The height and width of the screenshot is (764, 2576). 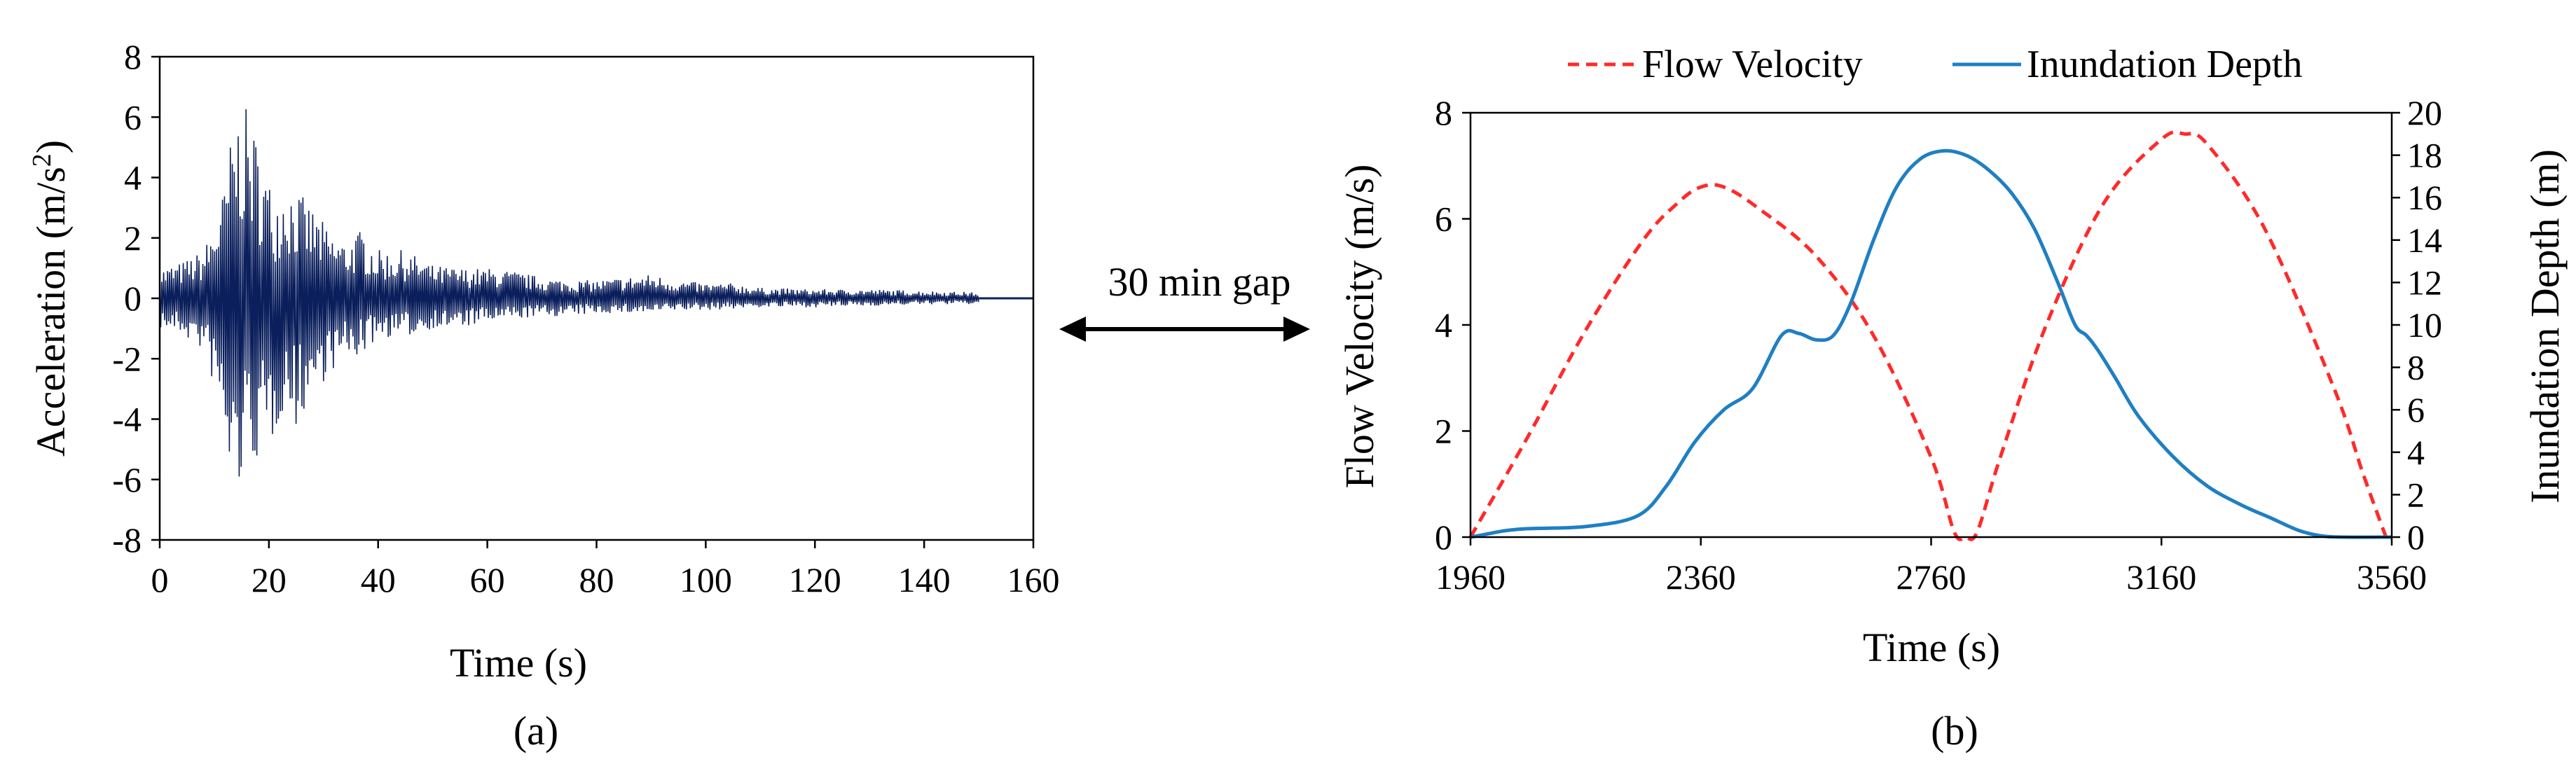 I want to click on flow-x-tick-label: 2360, so click(x=1701, y=577).